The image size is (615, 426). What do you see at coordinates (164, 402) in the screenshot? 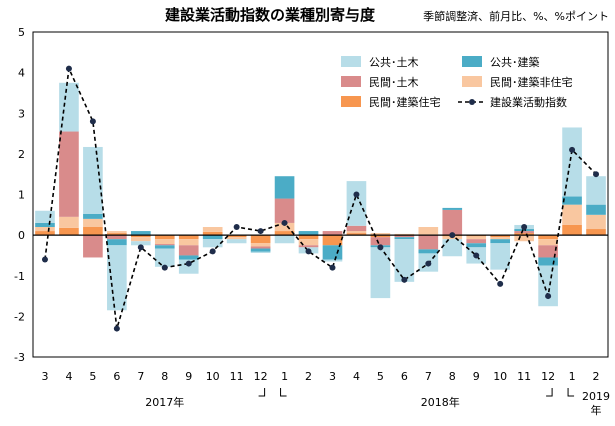
I see `year-label: 2017年` at bounding box center [164, 402].